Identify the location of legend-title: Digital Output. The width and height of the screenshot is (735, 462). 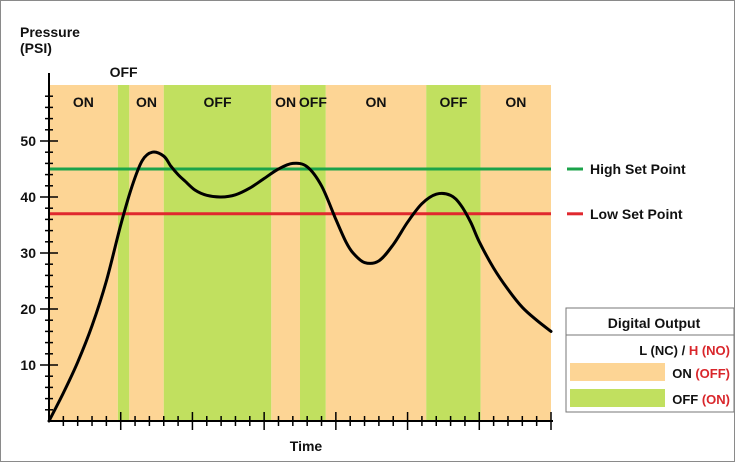
(654, 323).